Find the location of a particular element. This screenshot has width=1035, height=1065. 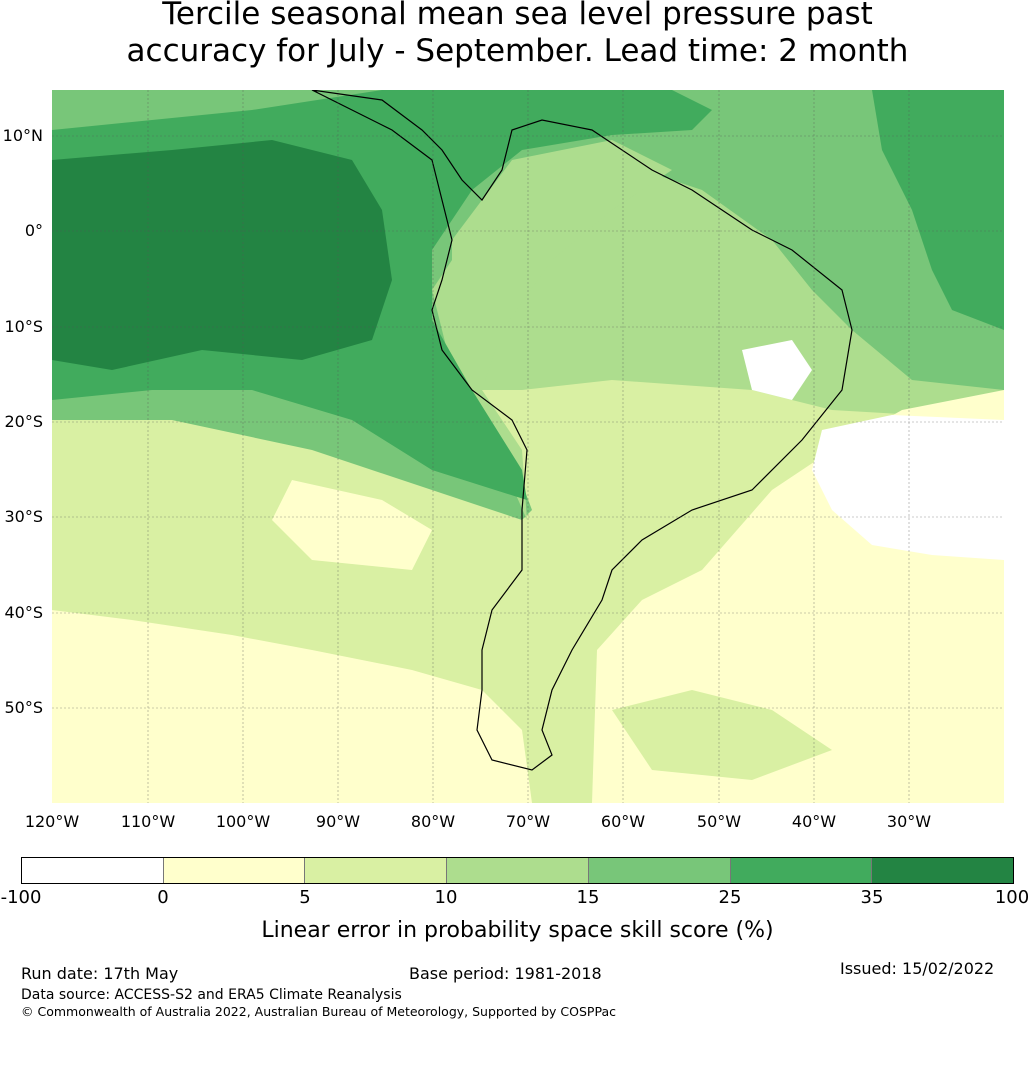

colorbar-tick: 0 is located at coordinates (163, 897).